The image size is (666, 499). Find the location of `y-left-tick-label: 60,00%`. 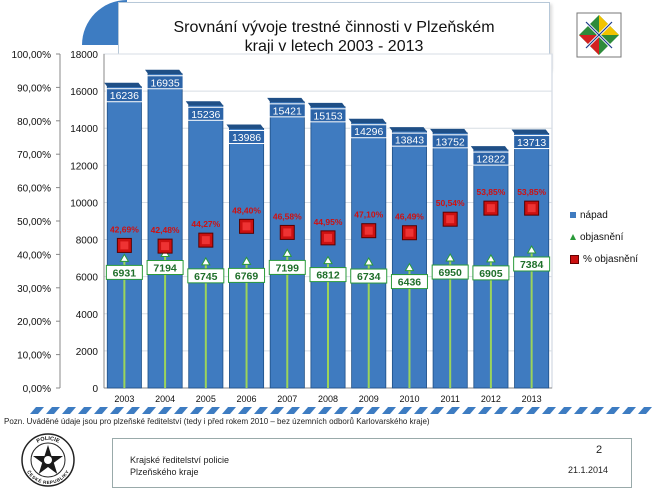

y-left-tick-label: 60,00% is located at coordinates (34, 189).